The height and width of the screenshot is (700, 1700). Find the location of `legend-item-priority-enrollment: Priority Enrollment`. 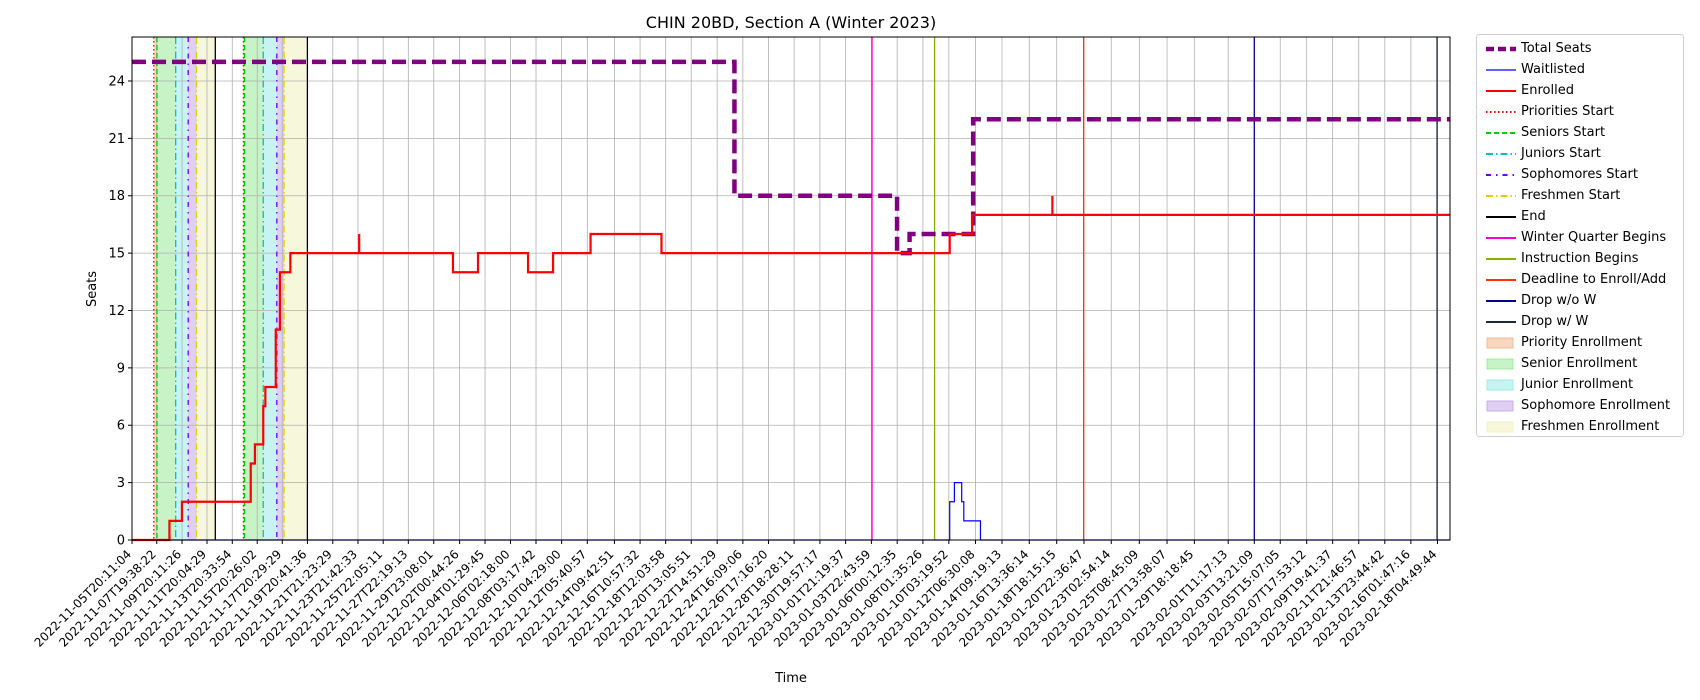

legend-item-priority-enrollment: Priority Enrollment is located at coordinates (1580, 343).